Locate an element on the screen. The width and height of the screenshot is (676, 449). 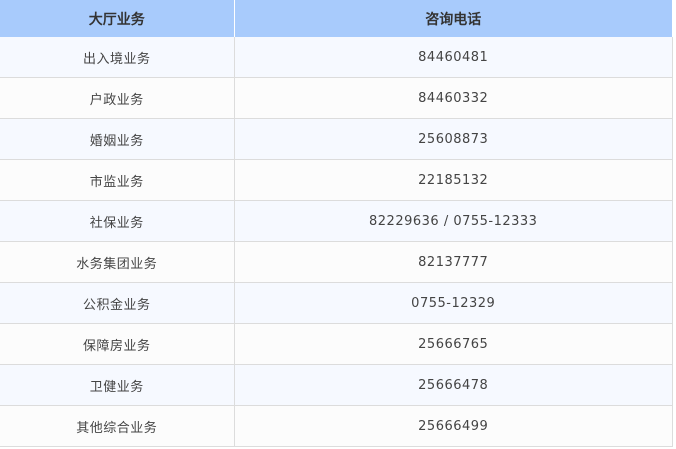
table-row: 水务集团业务 82137777 is located at coordinates (336, 262).